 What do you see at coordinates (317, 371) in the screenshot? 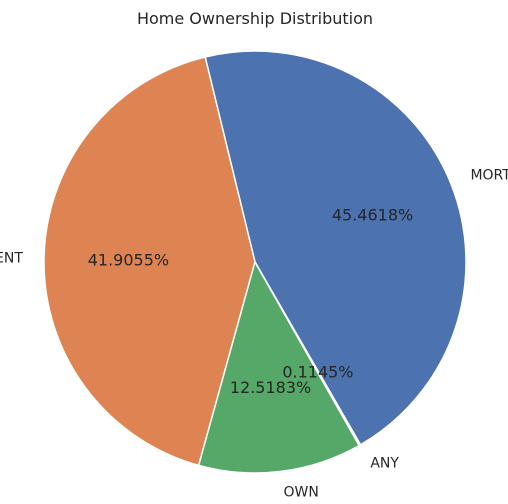
I see `slice-percent-any: 0.1145%` at bounding box center [317, 371].